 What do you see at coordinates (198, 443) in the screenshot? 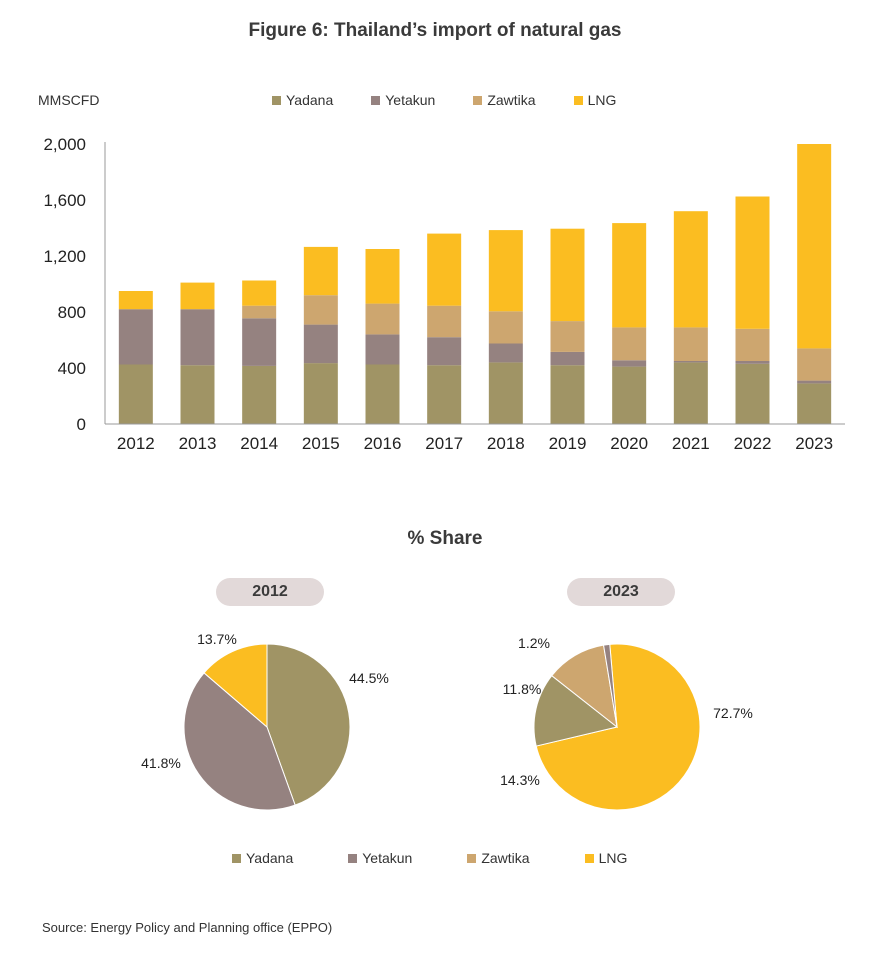
I see `x-tick-label: 2013` at bounding box center [198, 443].